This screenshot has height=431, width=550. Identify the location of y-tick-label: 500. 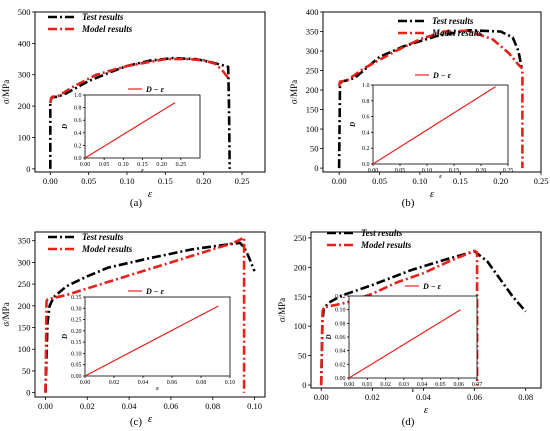
(24, 12).